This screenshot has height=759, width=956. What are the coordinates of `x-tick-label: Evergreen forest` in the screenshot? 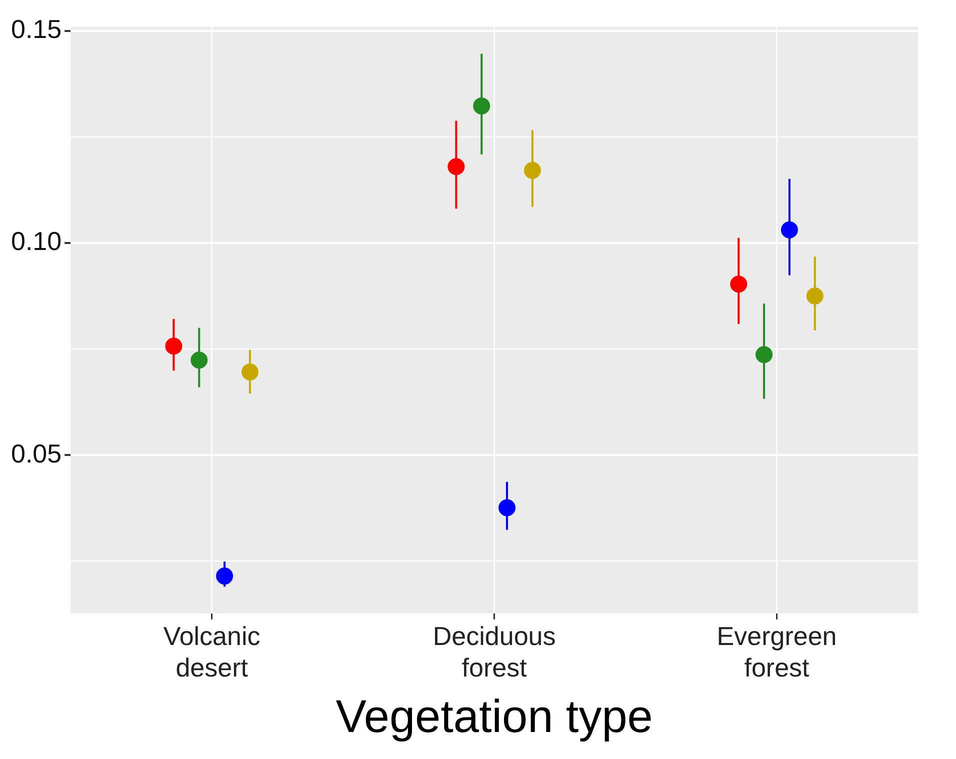 It's located at (776, 651).